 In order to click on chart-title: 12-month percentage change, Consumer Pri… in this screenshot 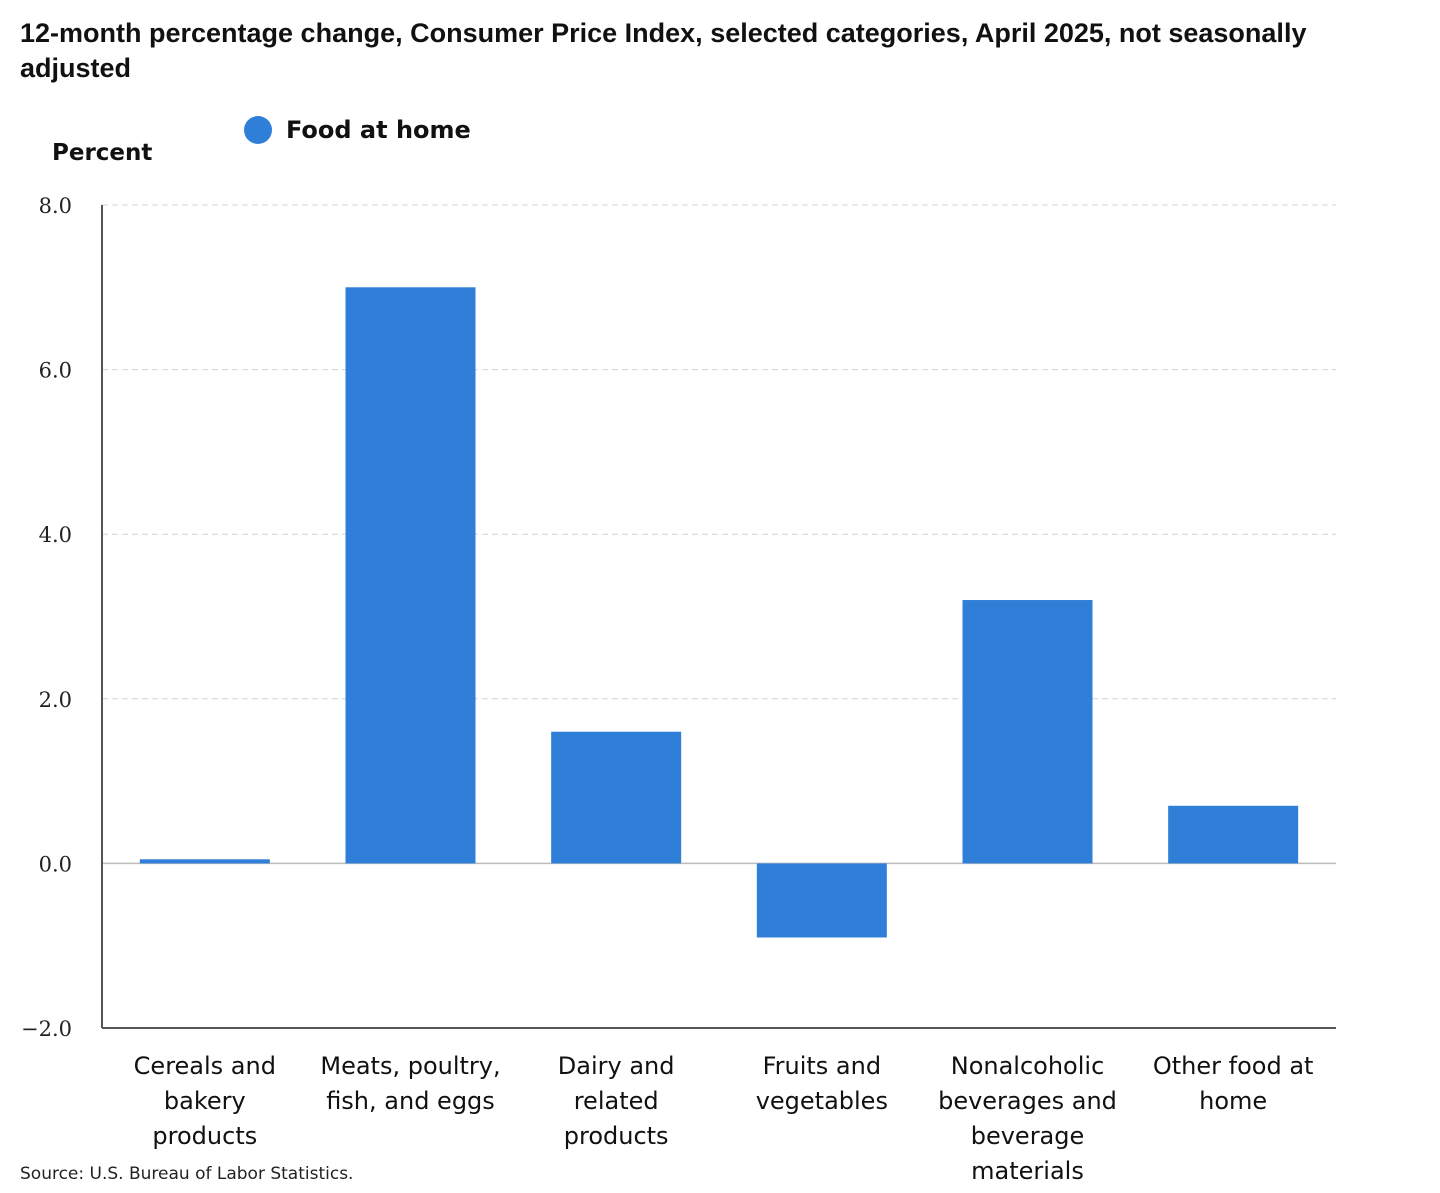, I will do `click(663, 50)`.